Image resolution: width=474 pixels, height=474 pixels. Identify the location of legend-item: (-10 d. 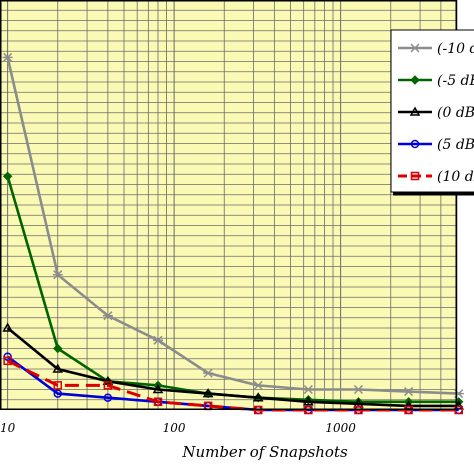
(436, 49).